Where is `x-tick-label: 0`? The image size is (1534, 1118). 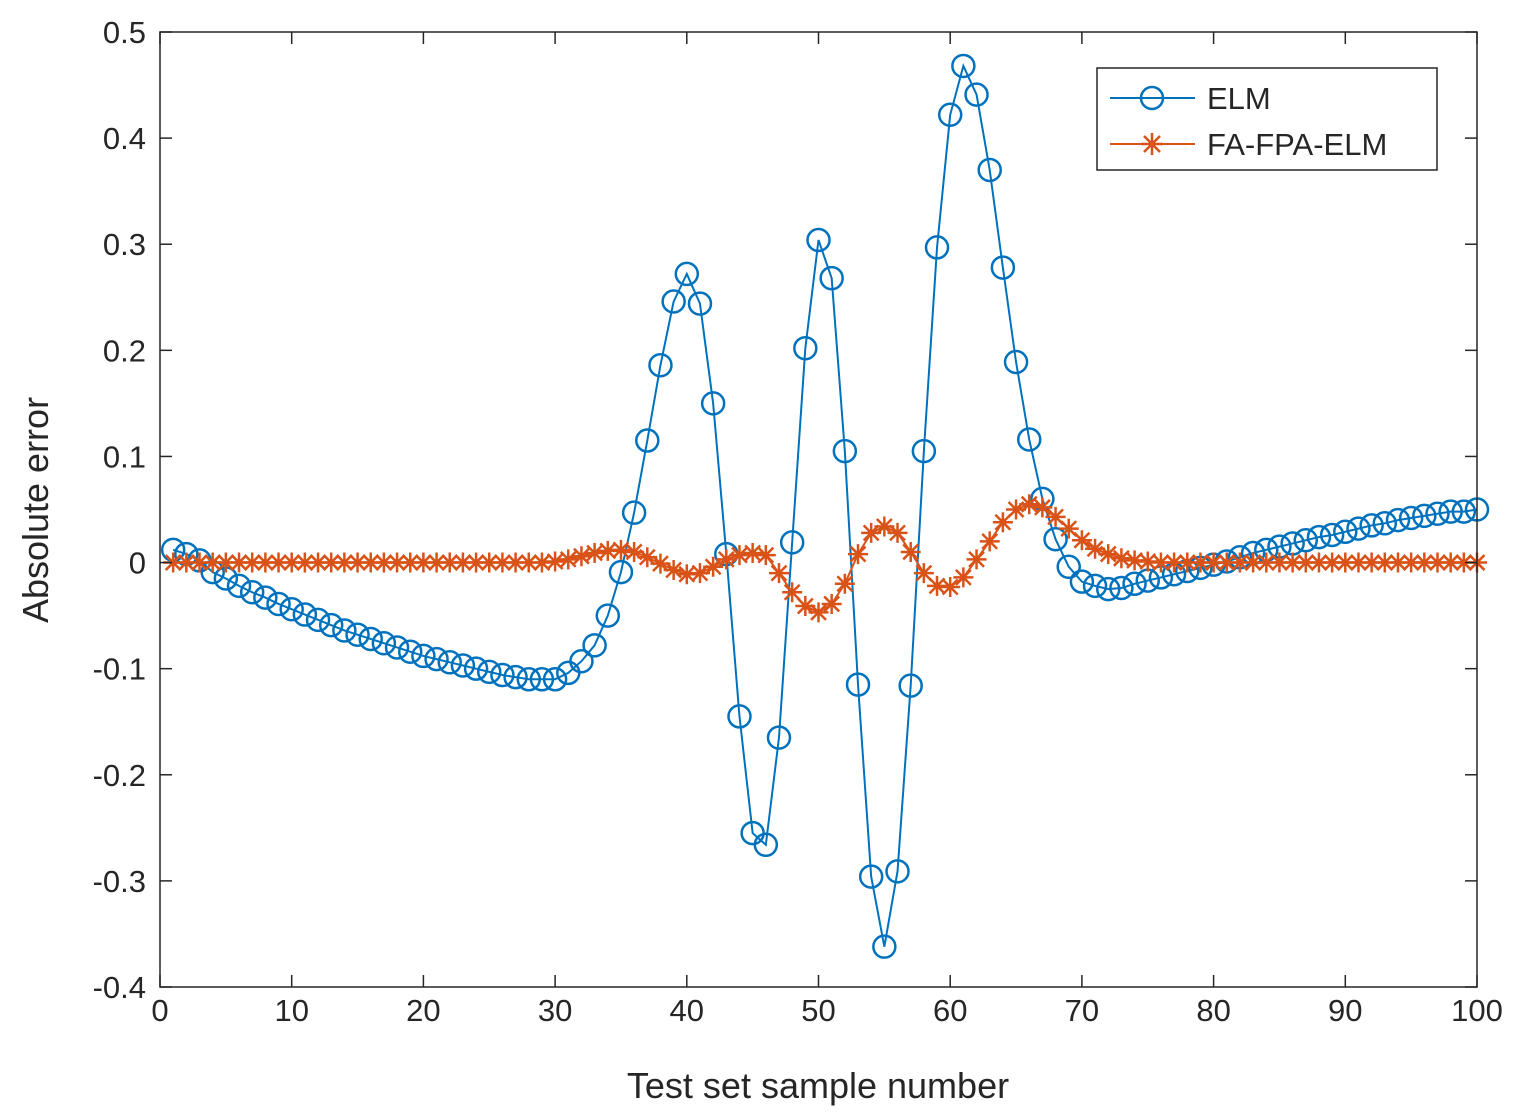 x-tick-label: 0 is located at coordinates (159, 1010).